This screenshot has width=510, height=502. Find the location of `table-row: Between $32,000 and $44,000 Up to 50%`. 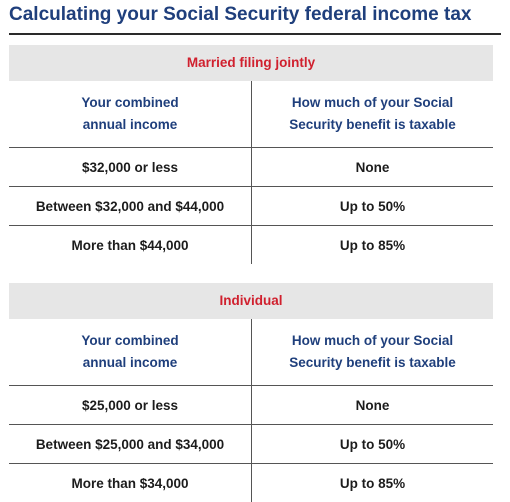

table-row: Between $32,000 and $44,000 Up to 50% is located at coordinates (251, 206).